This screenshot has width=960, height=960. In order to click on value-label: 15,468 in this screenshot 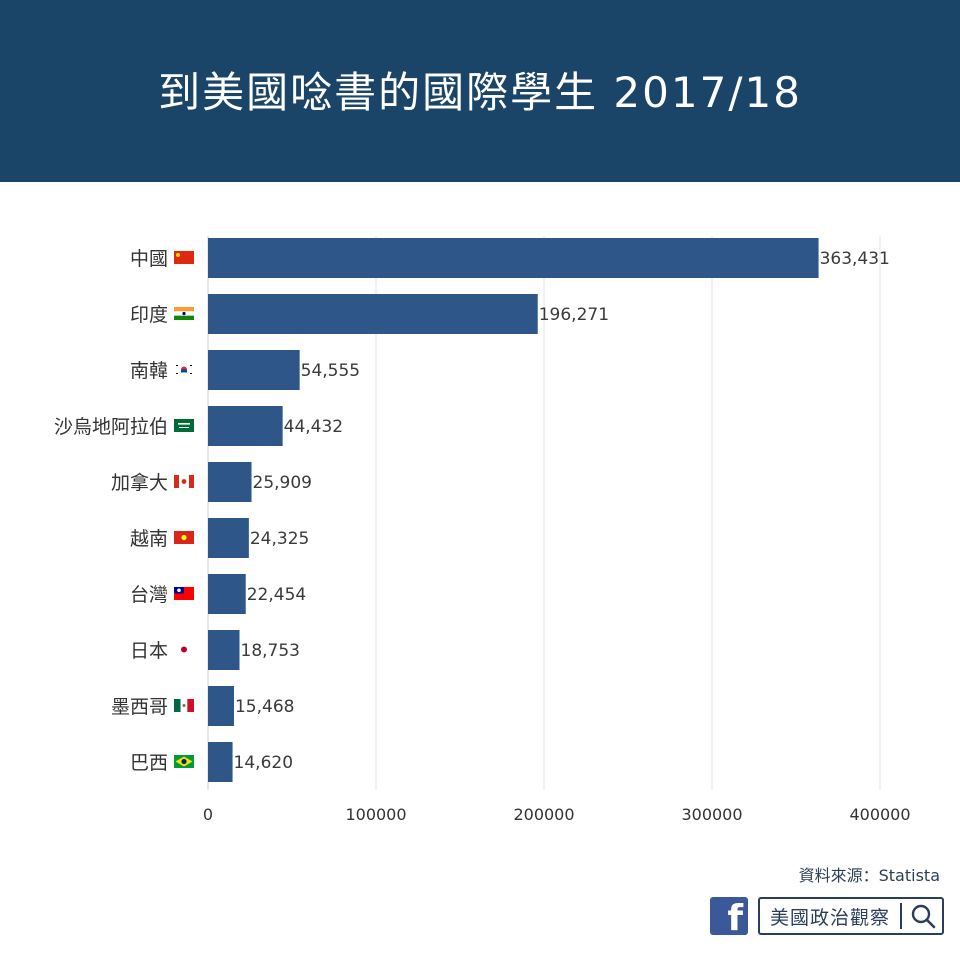, I will do `click(264, 707)`.